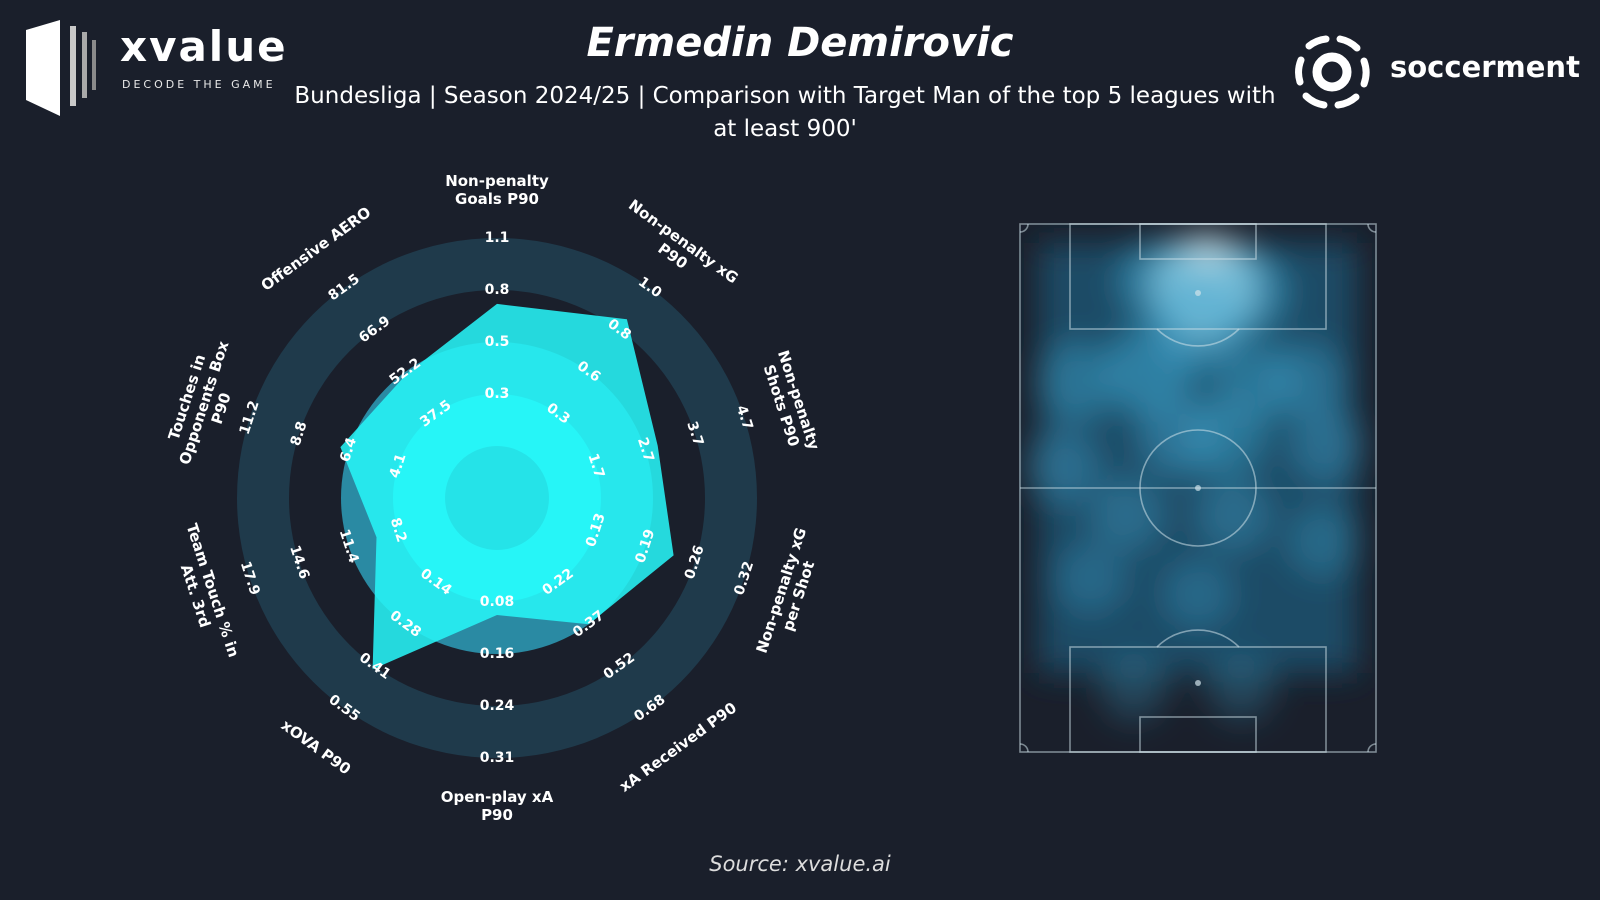 Image resolution: width=1600 pixels, height=900 pixels. Describe the element at coordinates (1198, 337) in the screenshot. I see `top-penalty-arc` at that location.